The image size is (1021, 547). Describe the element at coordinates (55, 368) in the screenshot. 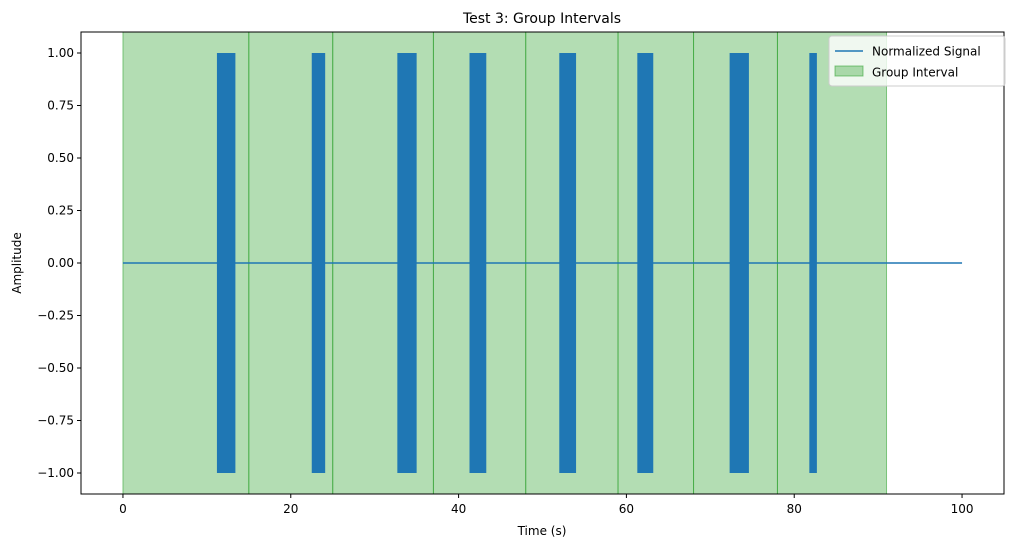

I see `y-tick-label: −0.50` at that location.